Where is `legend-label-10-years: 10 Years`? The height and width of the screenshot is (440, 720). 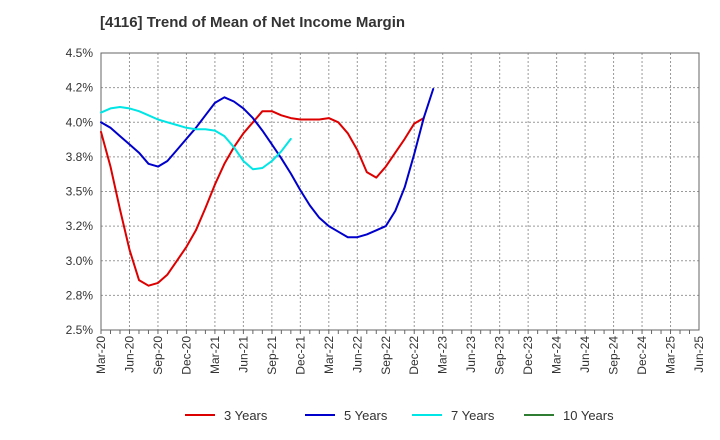 legend-label-10-years: 10 Years is located at coordinates (588, 415).